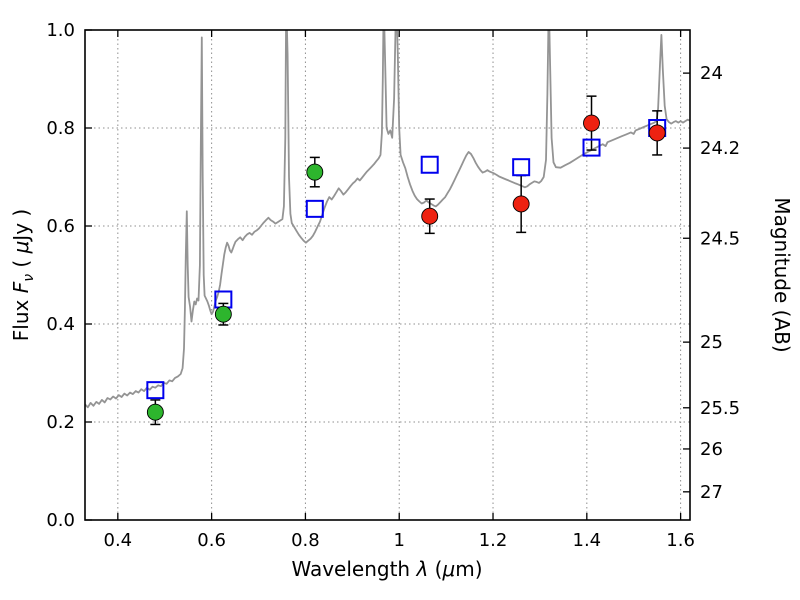 Image resolution: width=800 pixels, height=600 pixels. I want to click on x-tick-label: 0.4, so click(118, 540).